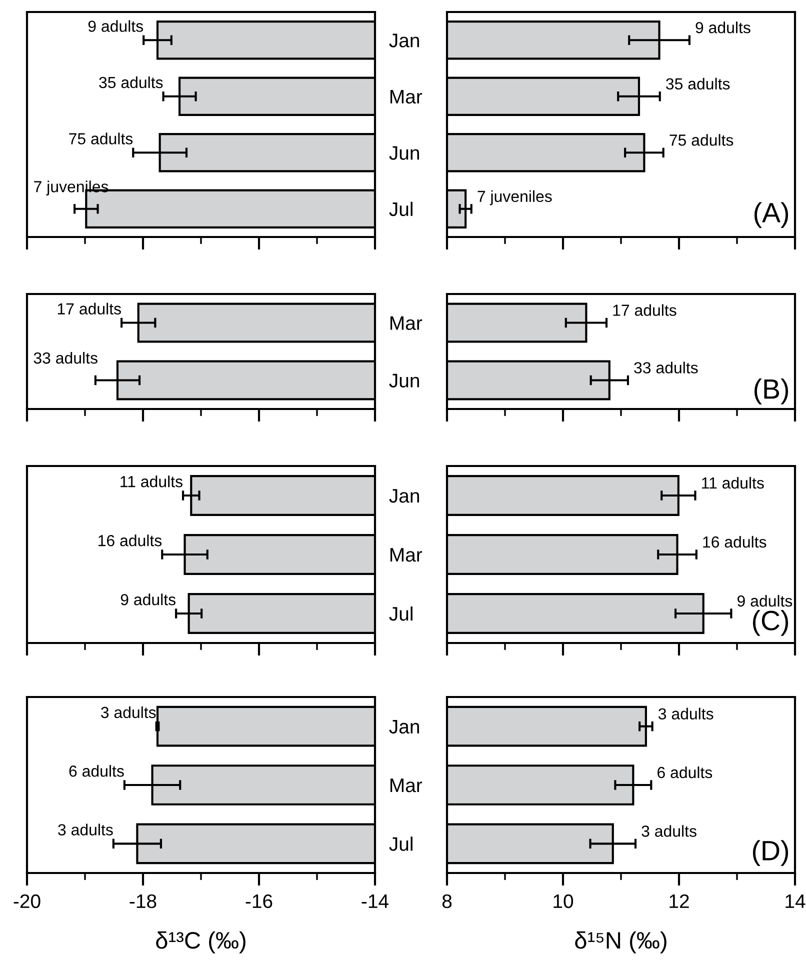 This screenshot has height=965, width=806. Describe the element at coordinates (447, 901) in the screenshot. I see `x-tick-label: 8` at that location.